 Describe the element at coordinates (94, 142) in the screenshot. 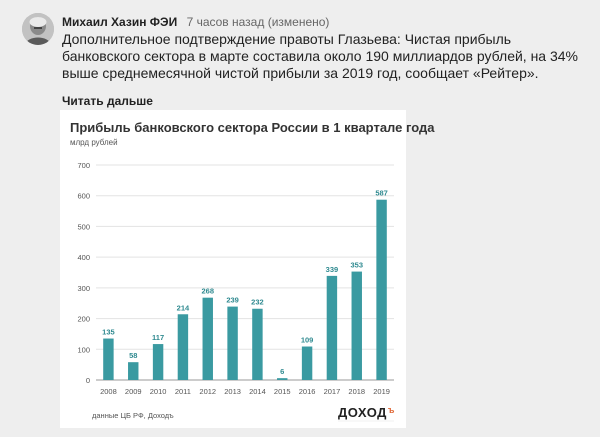

I see `chart-subtitle: млрд рублей` at that location.